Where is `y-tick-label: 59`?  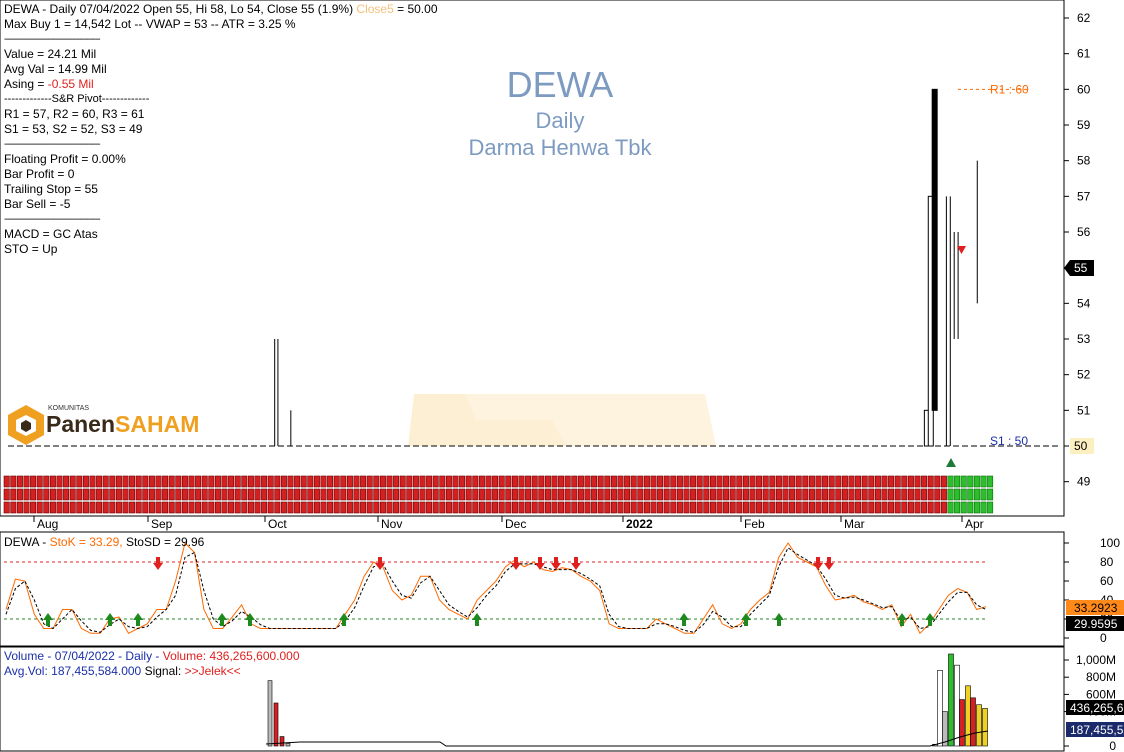 y-tick-label: 59 is located at coordinates (1084, 125).